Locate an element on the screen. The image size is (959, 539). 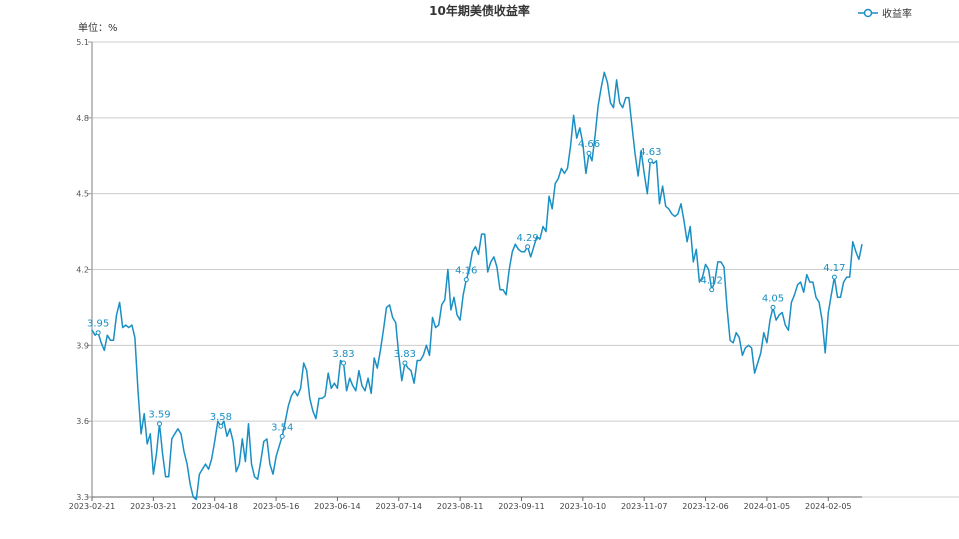
legend-item: 收益率 is located at coordinates (885, 12).